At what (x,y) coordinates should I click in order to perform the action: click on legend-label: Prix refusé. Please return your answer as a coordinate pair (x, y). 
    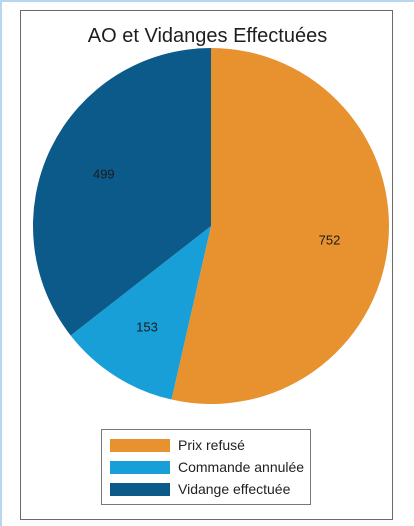
    Looking at the image, I should click on (211, 445).